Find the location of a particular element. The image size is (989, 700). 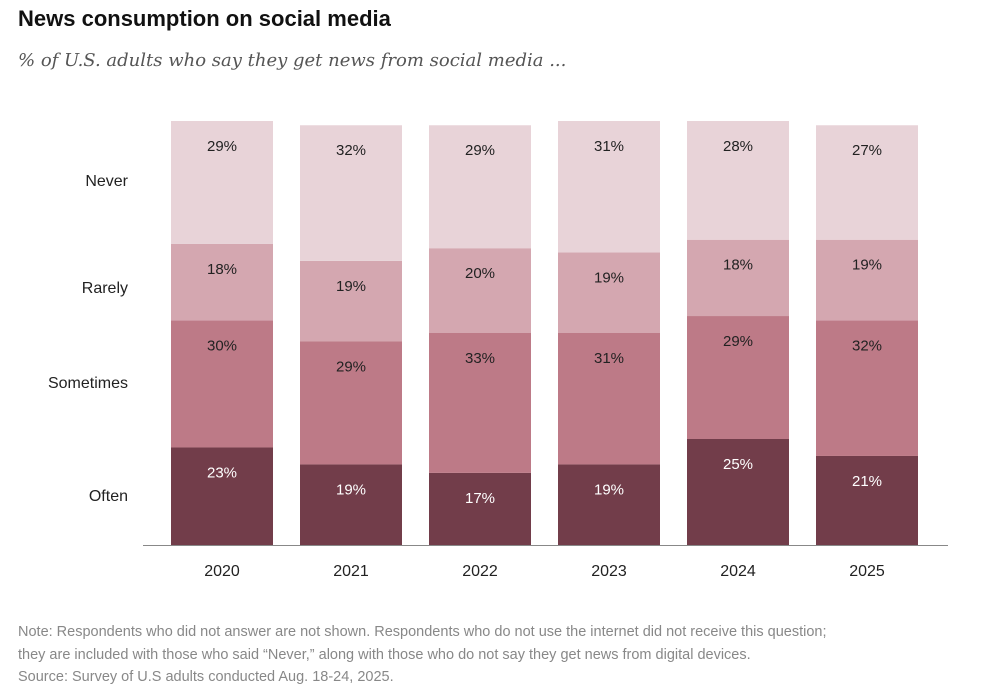

bar-segment-often-2021 is located at coordinates (351, 504).